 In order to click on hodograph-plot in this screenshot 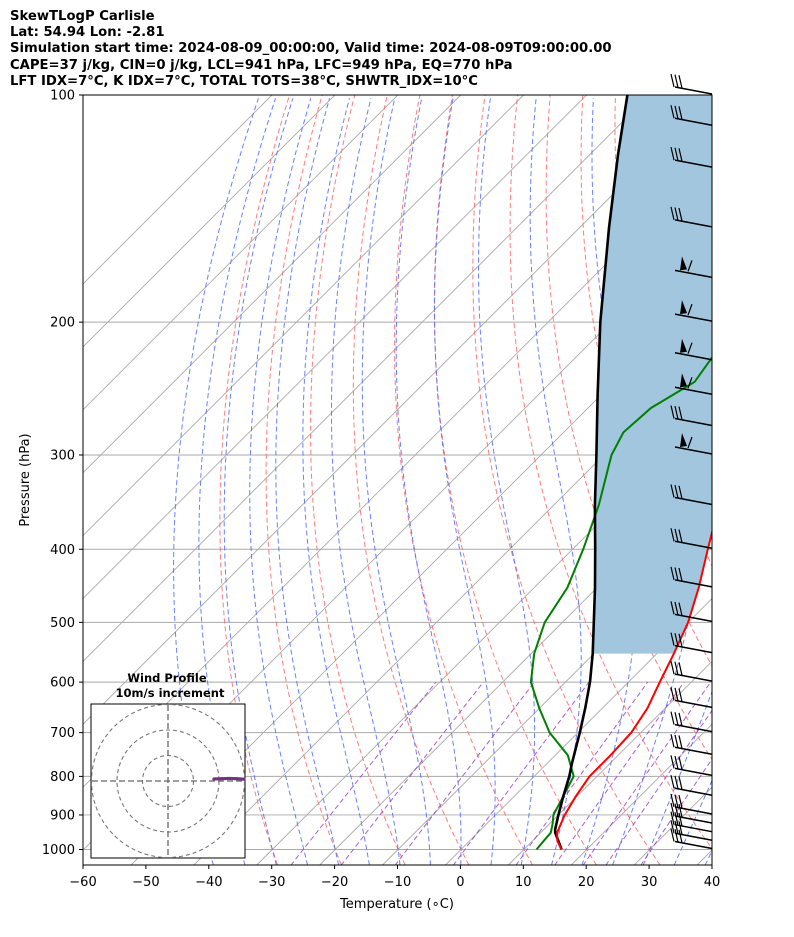, I will do `click(168, 781)`.